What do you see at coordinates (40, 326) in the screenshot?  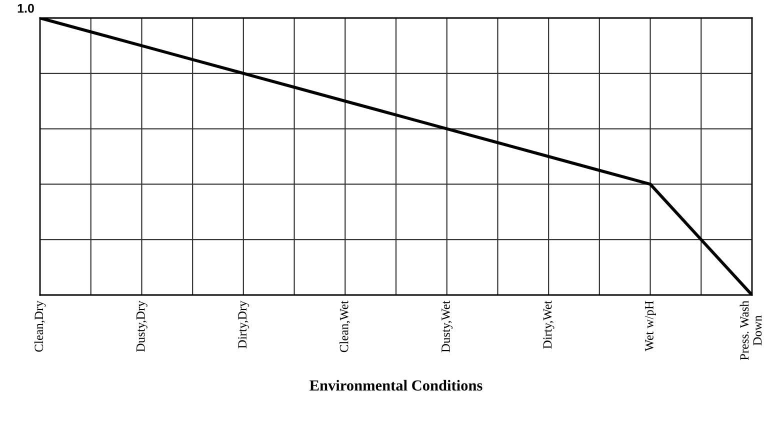 I see `x-tick-label: Clean,Dry` at bounding box center [40, 326].